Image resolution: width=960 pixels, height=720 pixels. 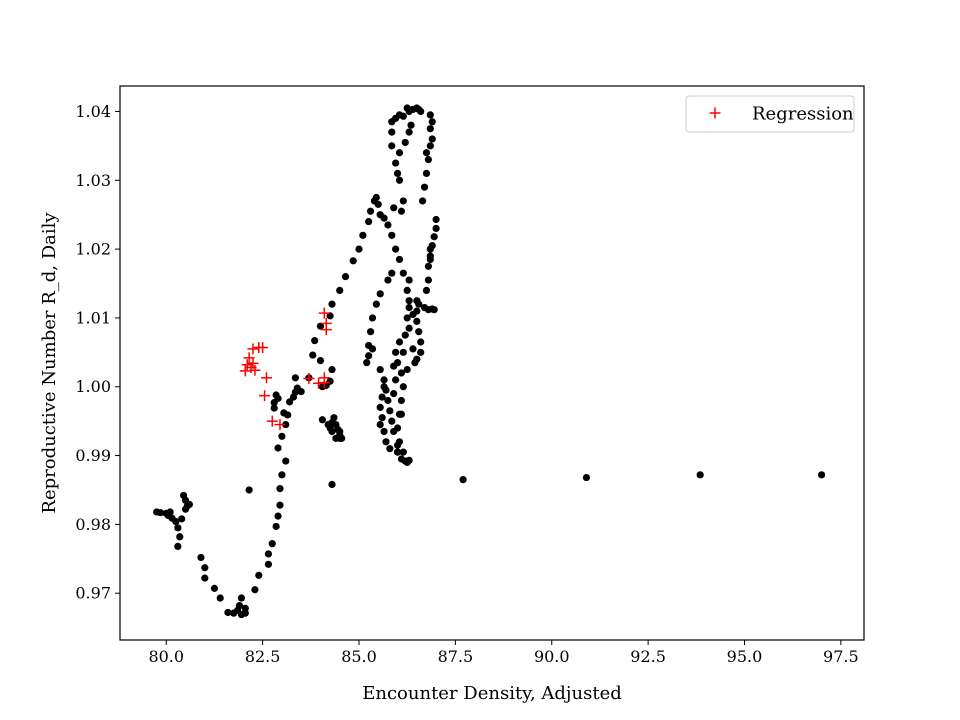 What do you see at coordinates (93, 180) in the screenshot?
I see `y-tick-label: 1.03` at bounding box center [93, 180].